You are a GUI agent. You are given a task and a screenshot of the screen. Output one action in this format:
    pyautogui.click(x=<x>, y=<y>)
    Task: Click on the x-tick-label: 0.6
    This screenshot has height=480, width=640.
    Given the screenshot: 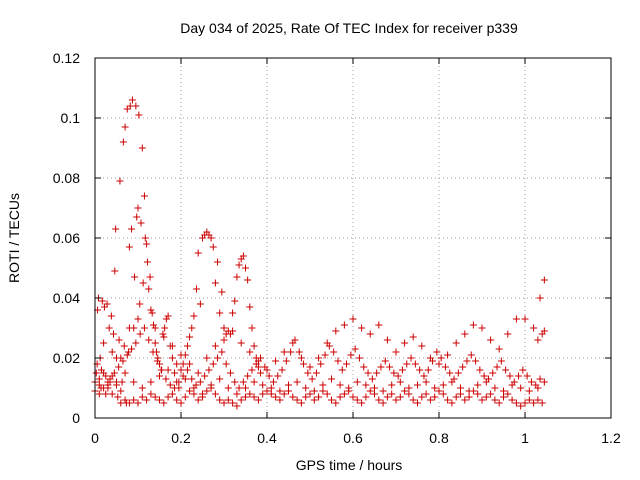 What is the action you would take?
    pyautogui.click(x=353, y=438)
    